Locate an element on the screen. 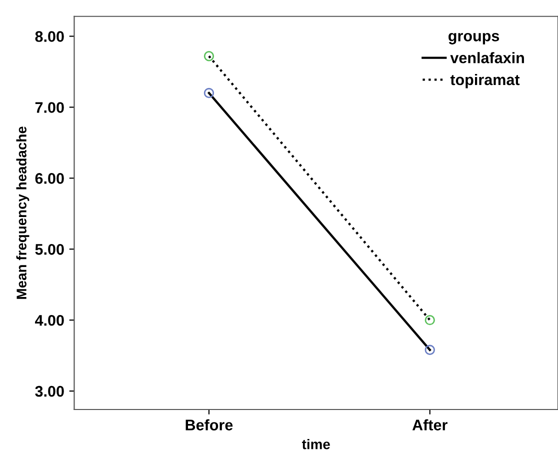  y-tick-label: 6.00 is located at coordinates (49, 178).